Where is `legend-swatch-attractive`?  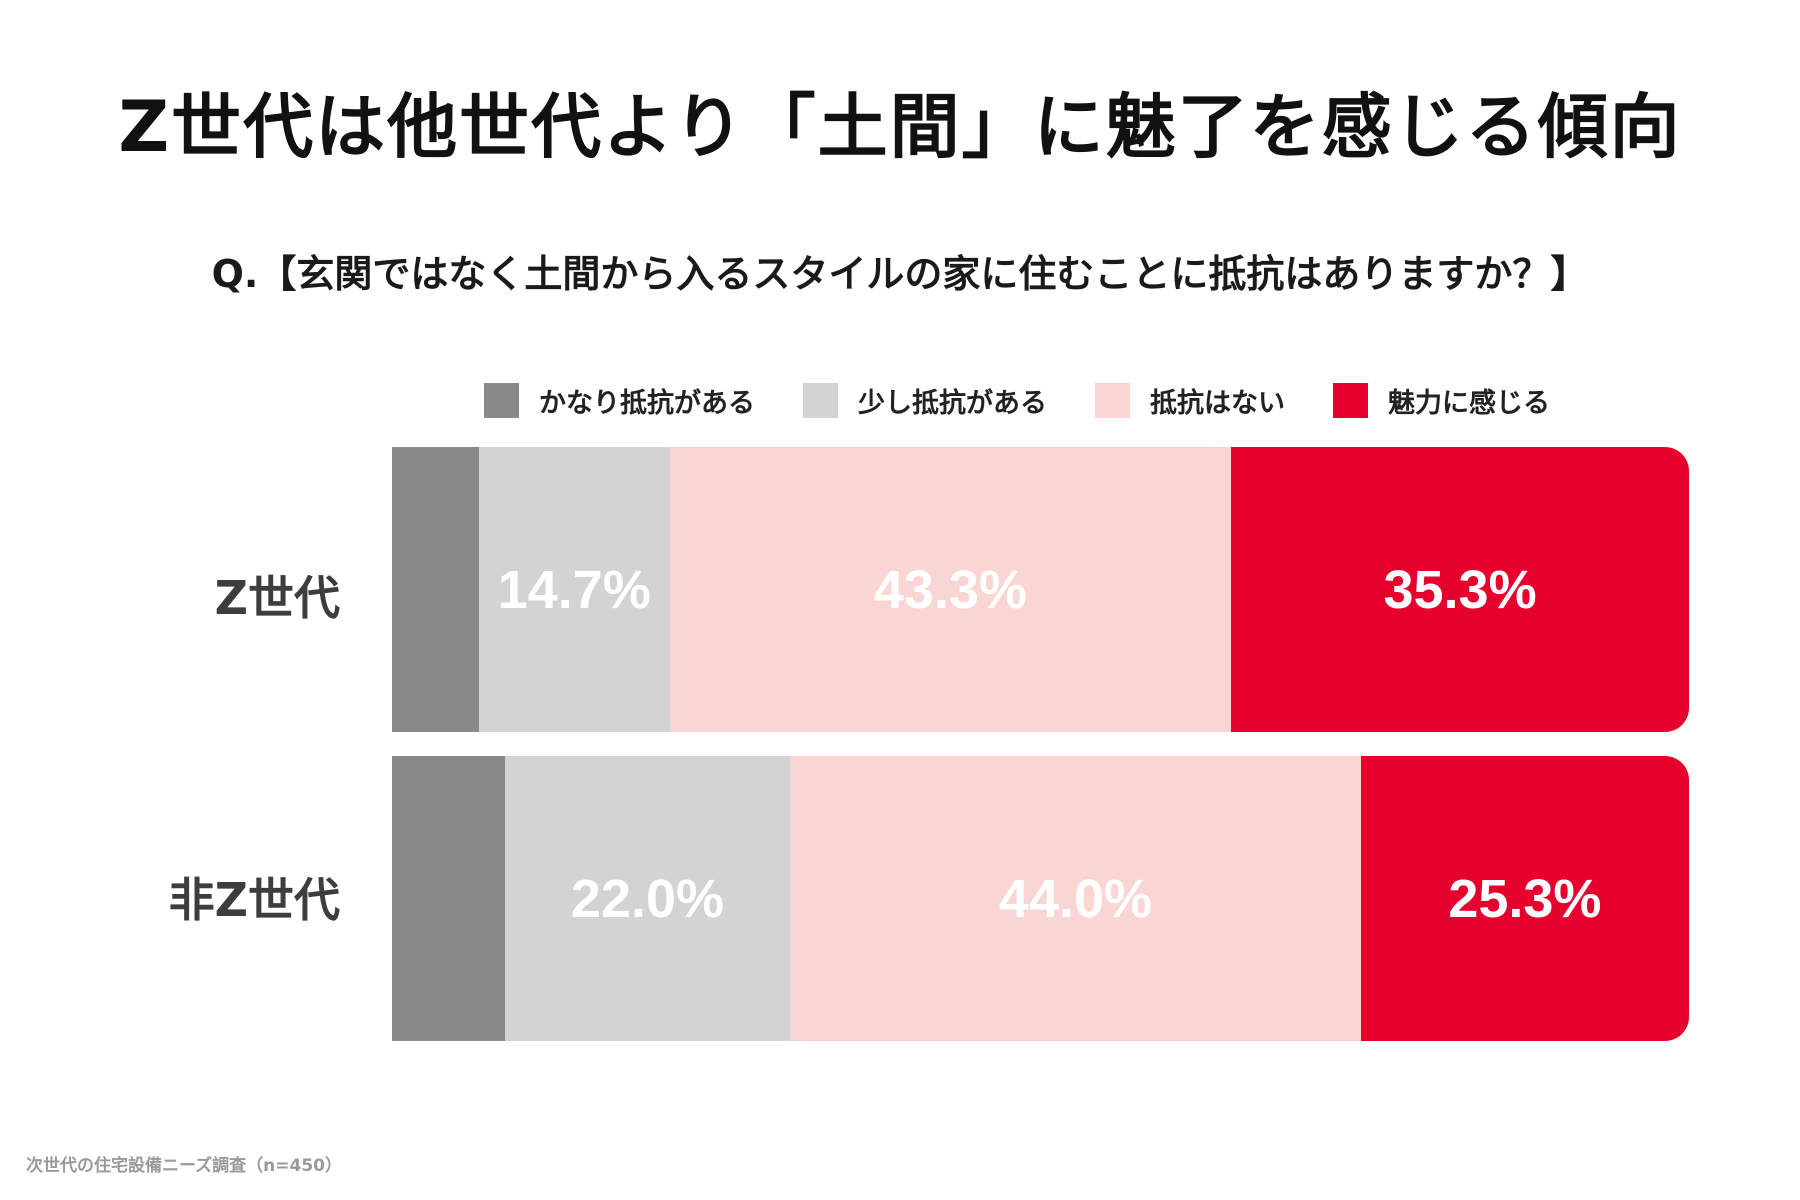
legend-swatch-attractive is located at coordinates (1350, 400).